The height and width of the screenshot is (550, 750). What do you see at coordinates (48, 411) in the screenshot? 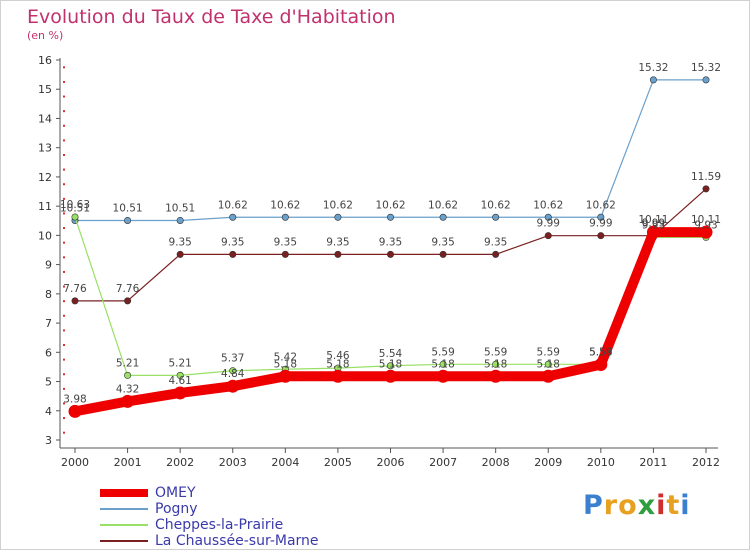
I see `y-tick-label: 4` at bounding box center [48, 411].